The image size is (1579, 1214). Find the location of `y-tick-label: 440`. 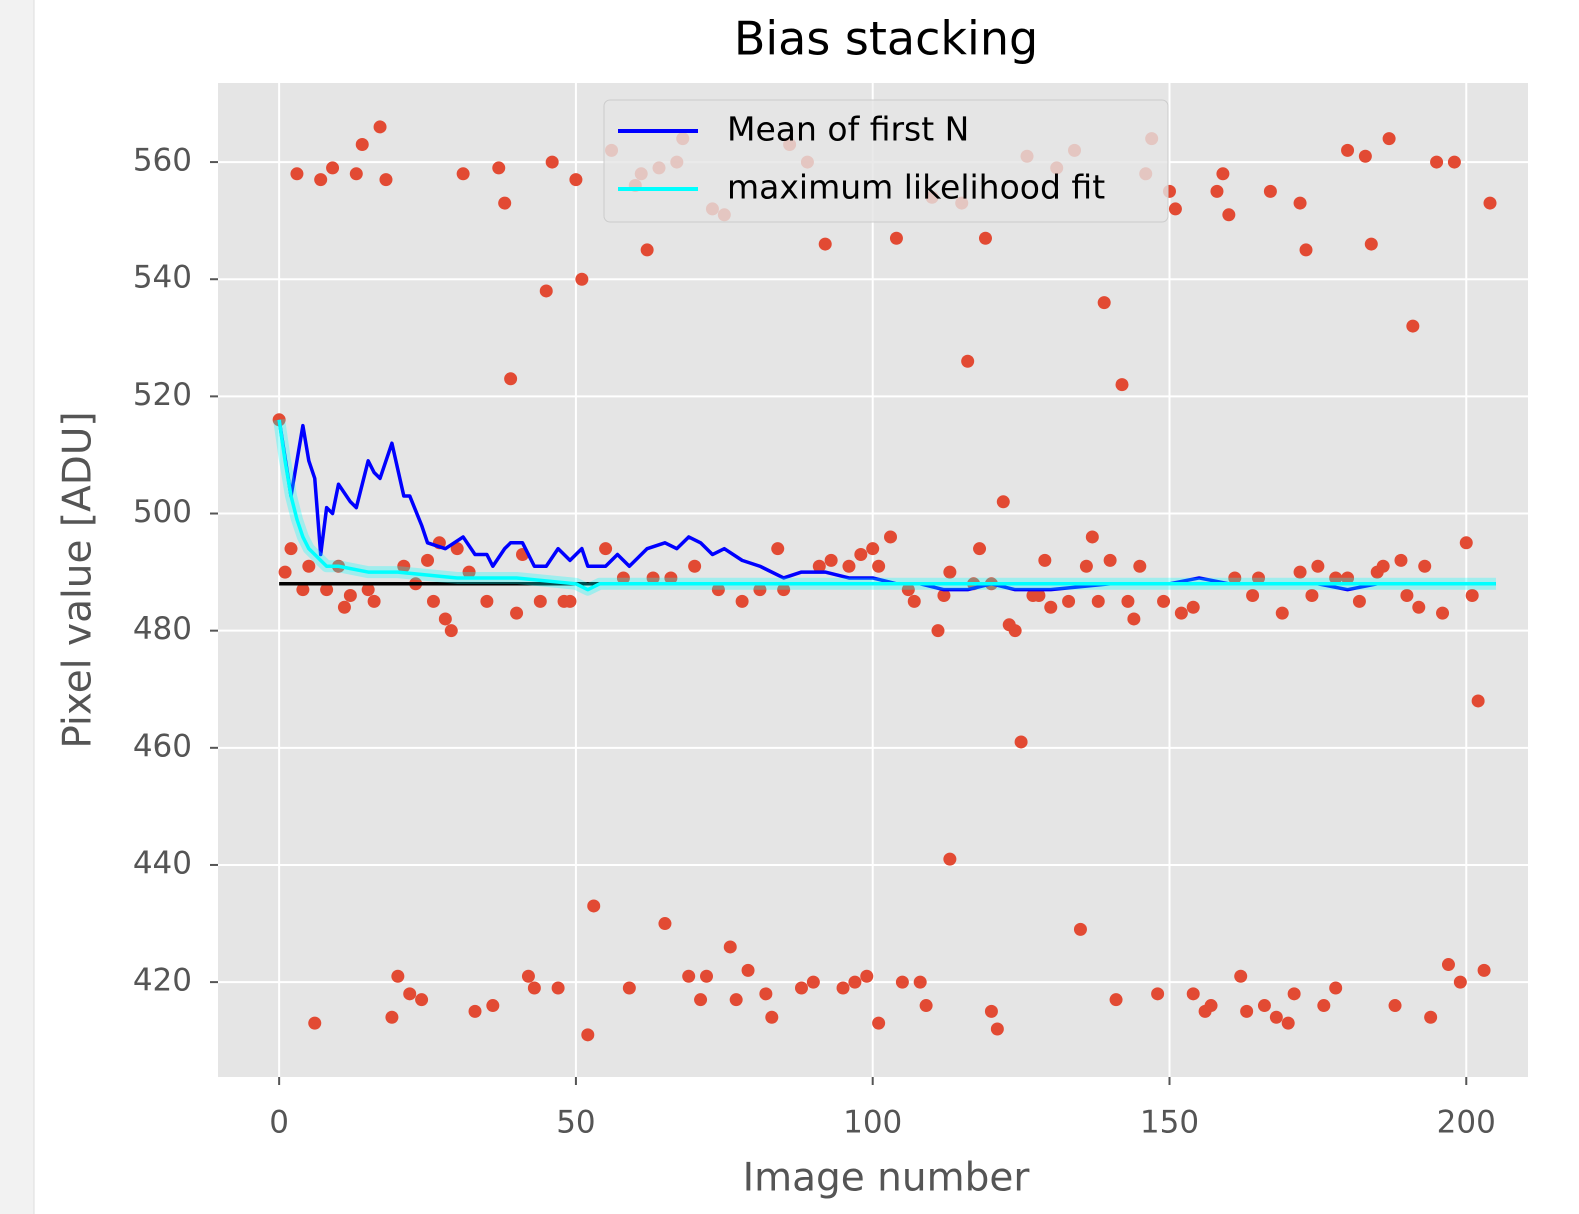

y-tick-label: 440 is located at coordinates (162, 863).